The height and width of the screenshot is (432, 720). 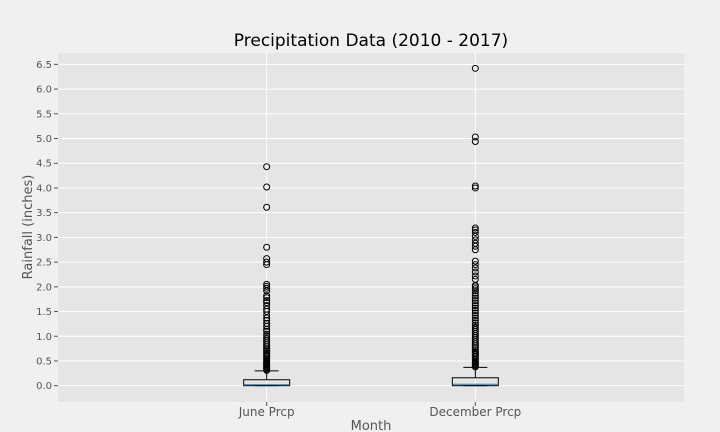 What do you see at coordinates (44, 188) in the screenshot?
I see `y-tick-label: 4.0` at bounding box center [44, 188].